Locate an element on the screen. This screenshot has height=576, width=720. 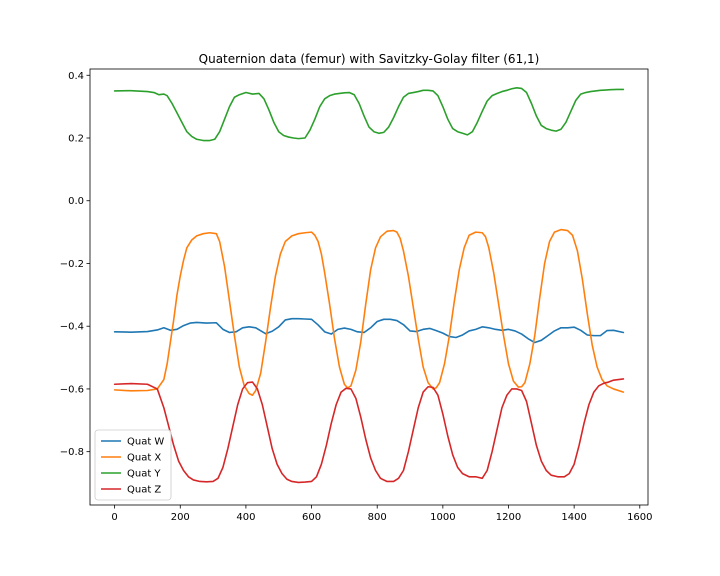
x-tick-label: 800 is located at coordinates (377, 517).